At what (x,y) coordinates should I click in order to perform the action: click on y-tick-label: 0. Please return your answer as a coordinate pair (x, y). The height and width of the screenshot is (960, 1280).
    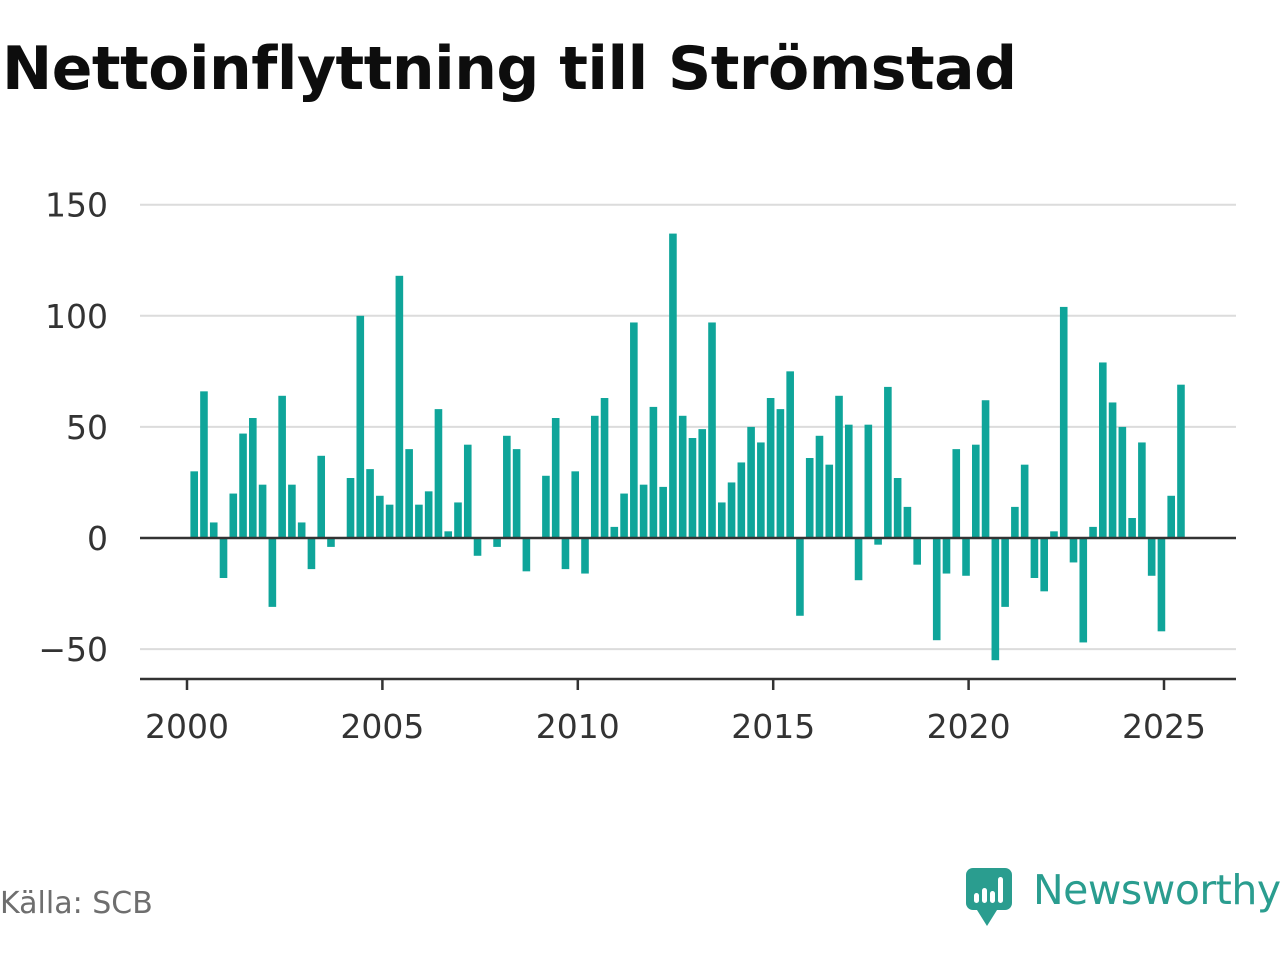
    Looking at the image, I should click on (97, 538).